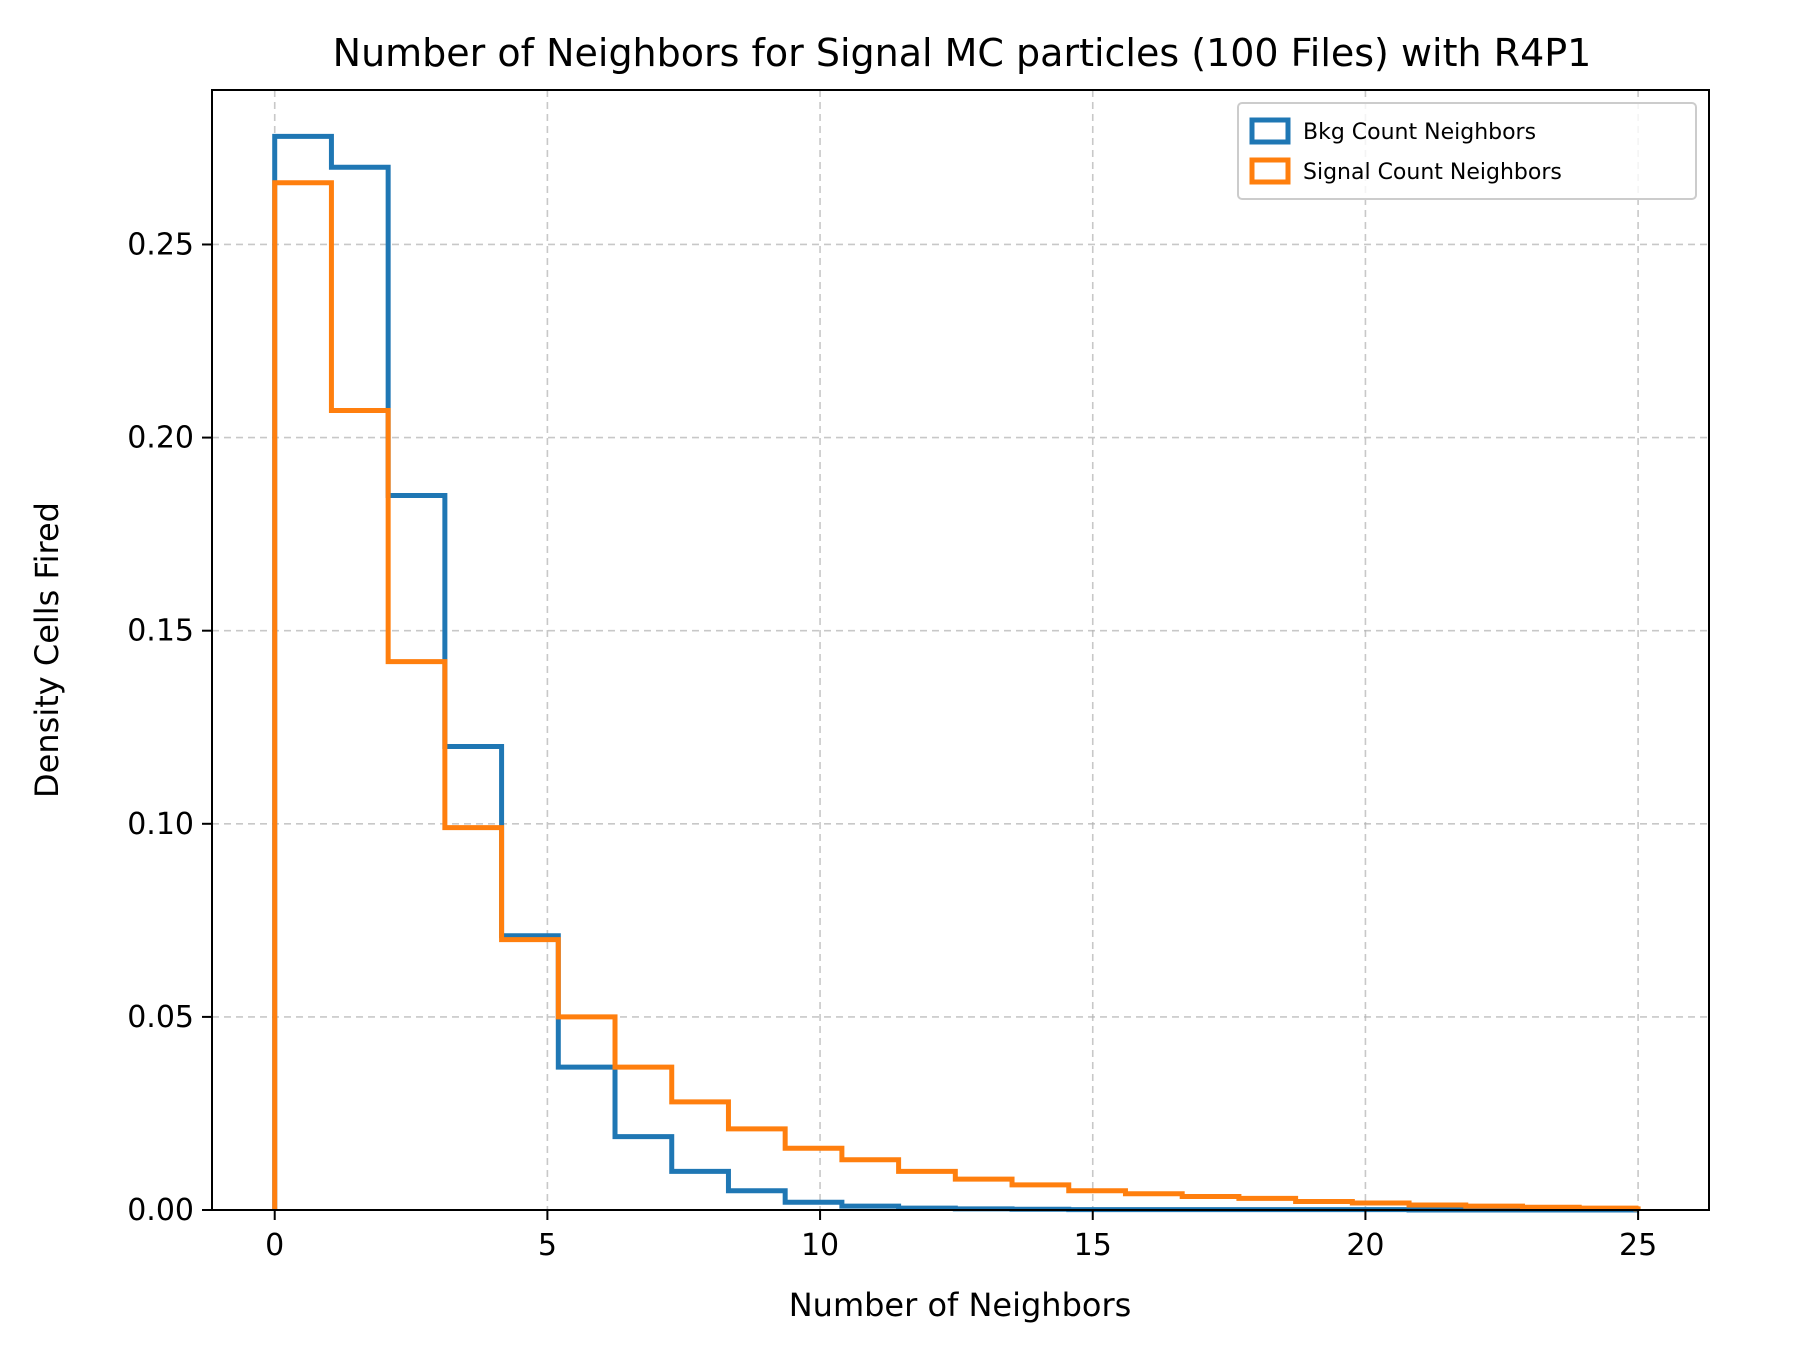 This screenshot has width=1811, height=1357. What do you see at coordinates (820, 1245) in the screenshot?
I see `x-tick-label: 10` at bounding box center [820, 1245].